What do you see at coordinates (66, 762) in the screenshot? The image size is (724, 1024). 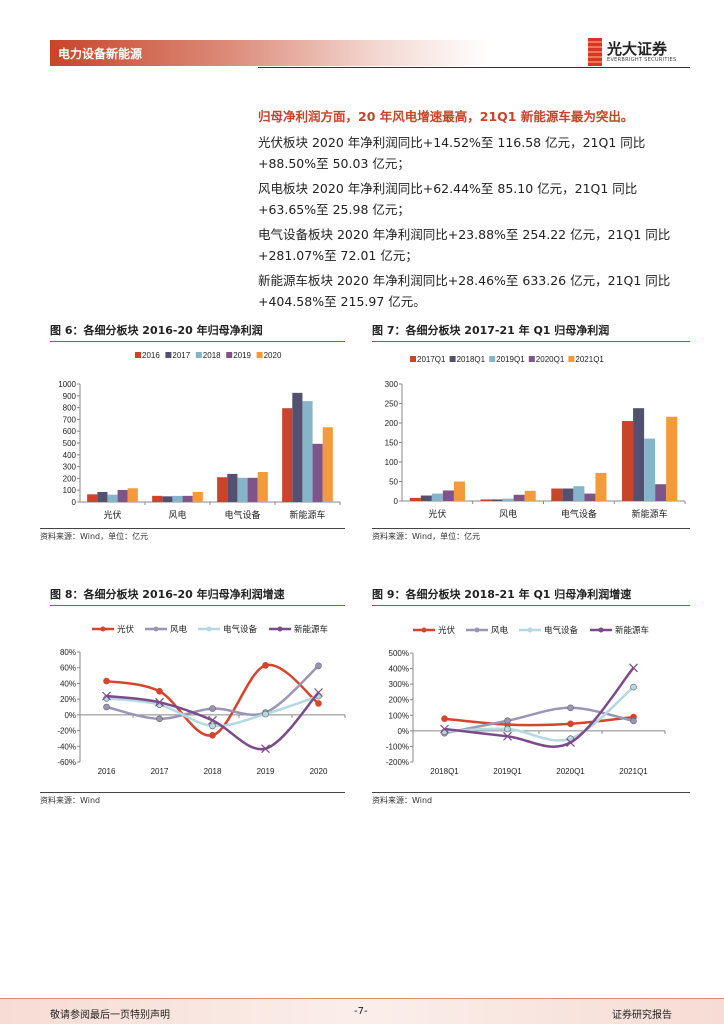 I see `y-tick-label: -60%` at bounding box center [66, 762].